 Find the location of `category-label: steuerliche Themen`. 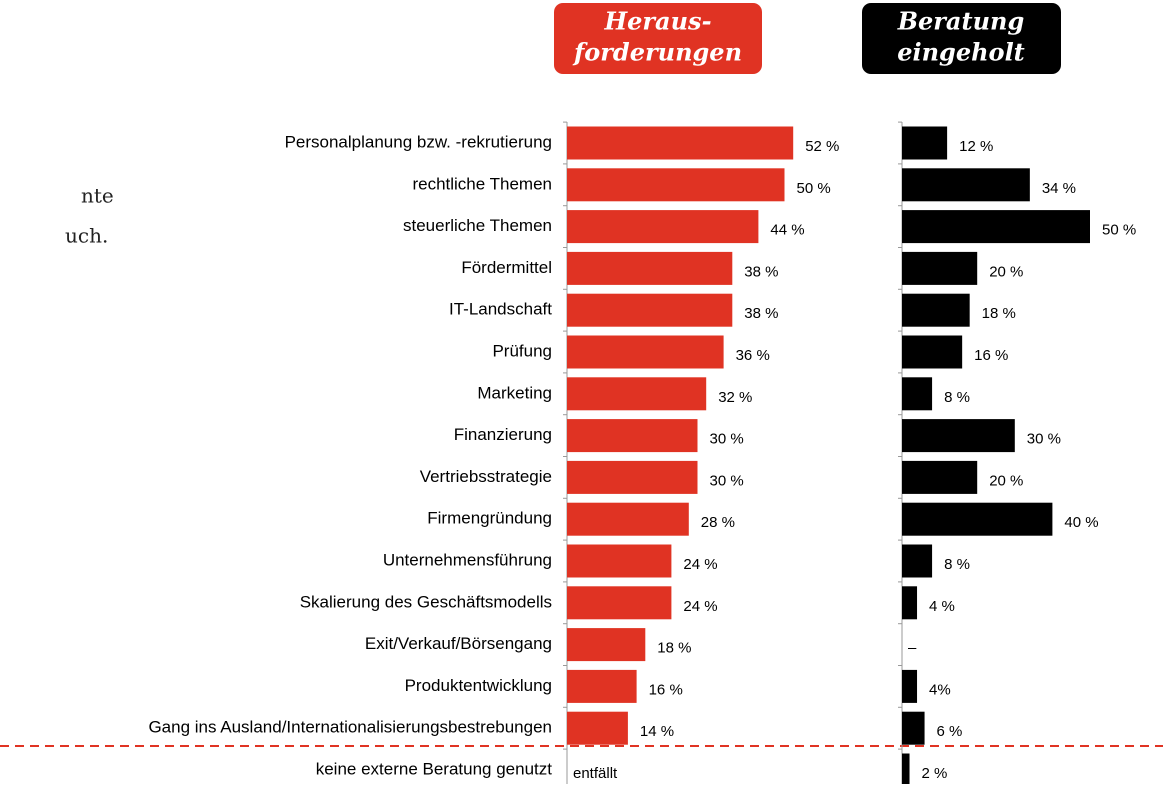

category-label: steuerliche Themen is located at coordinates (477, 225).